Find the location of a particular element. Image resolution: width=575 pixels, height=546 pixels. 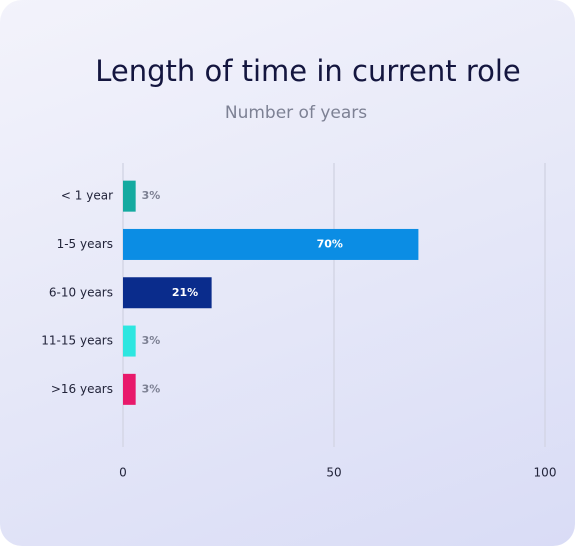

y-tick-label: < 1 year is located at coordinates (87, 196).